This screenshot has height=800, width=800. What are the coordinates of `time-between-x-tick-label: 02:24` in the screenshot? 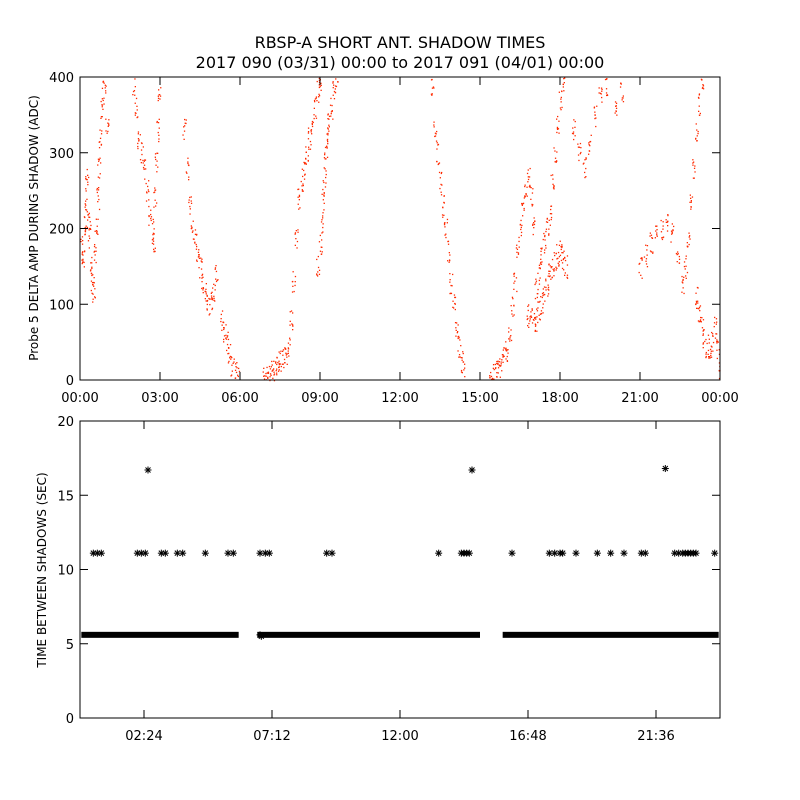 It's located at (143, 736).